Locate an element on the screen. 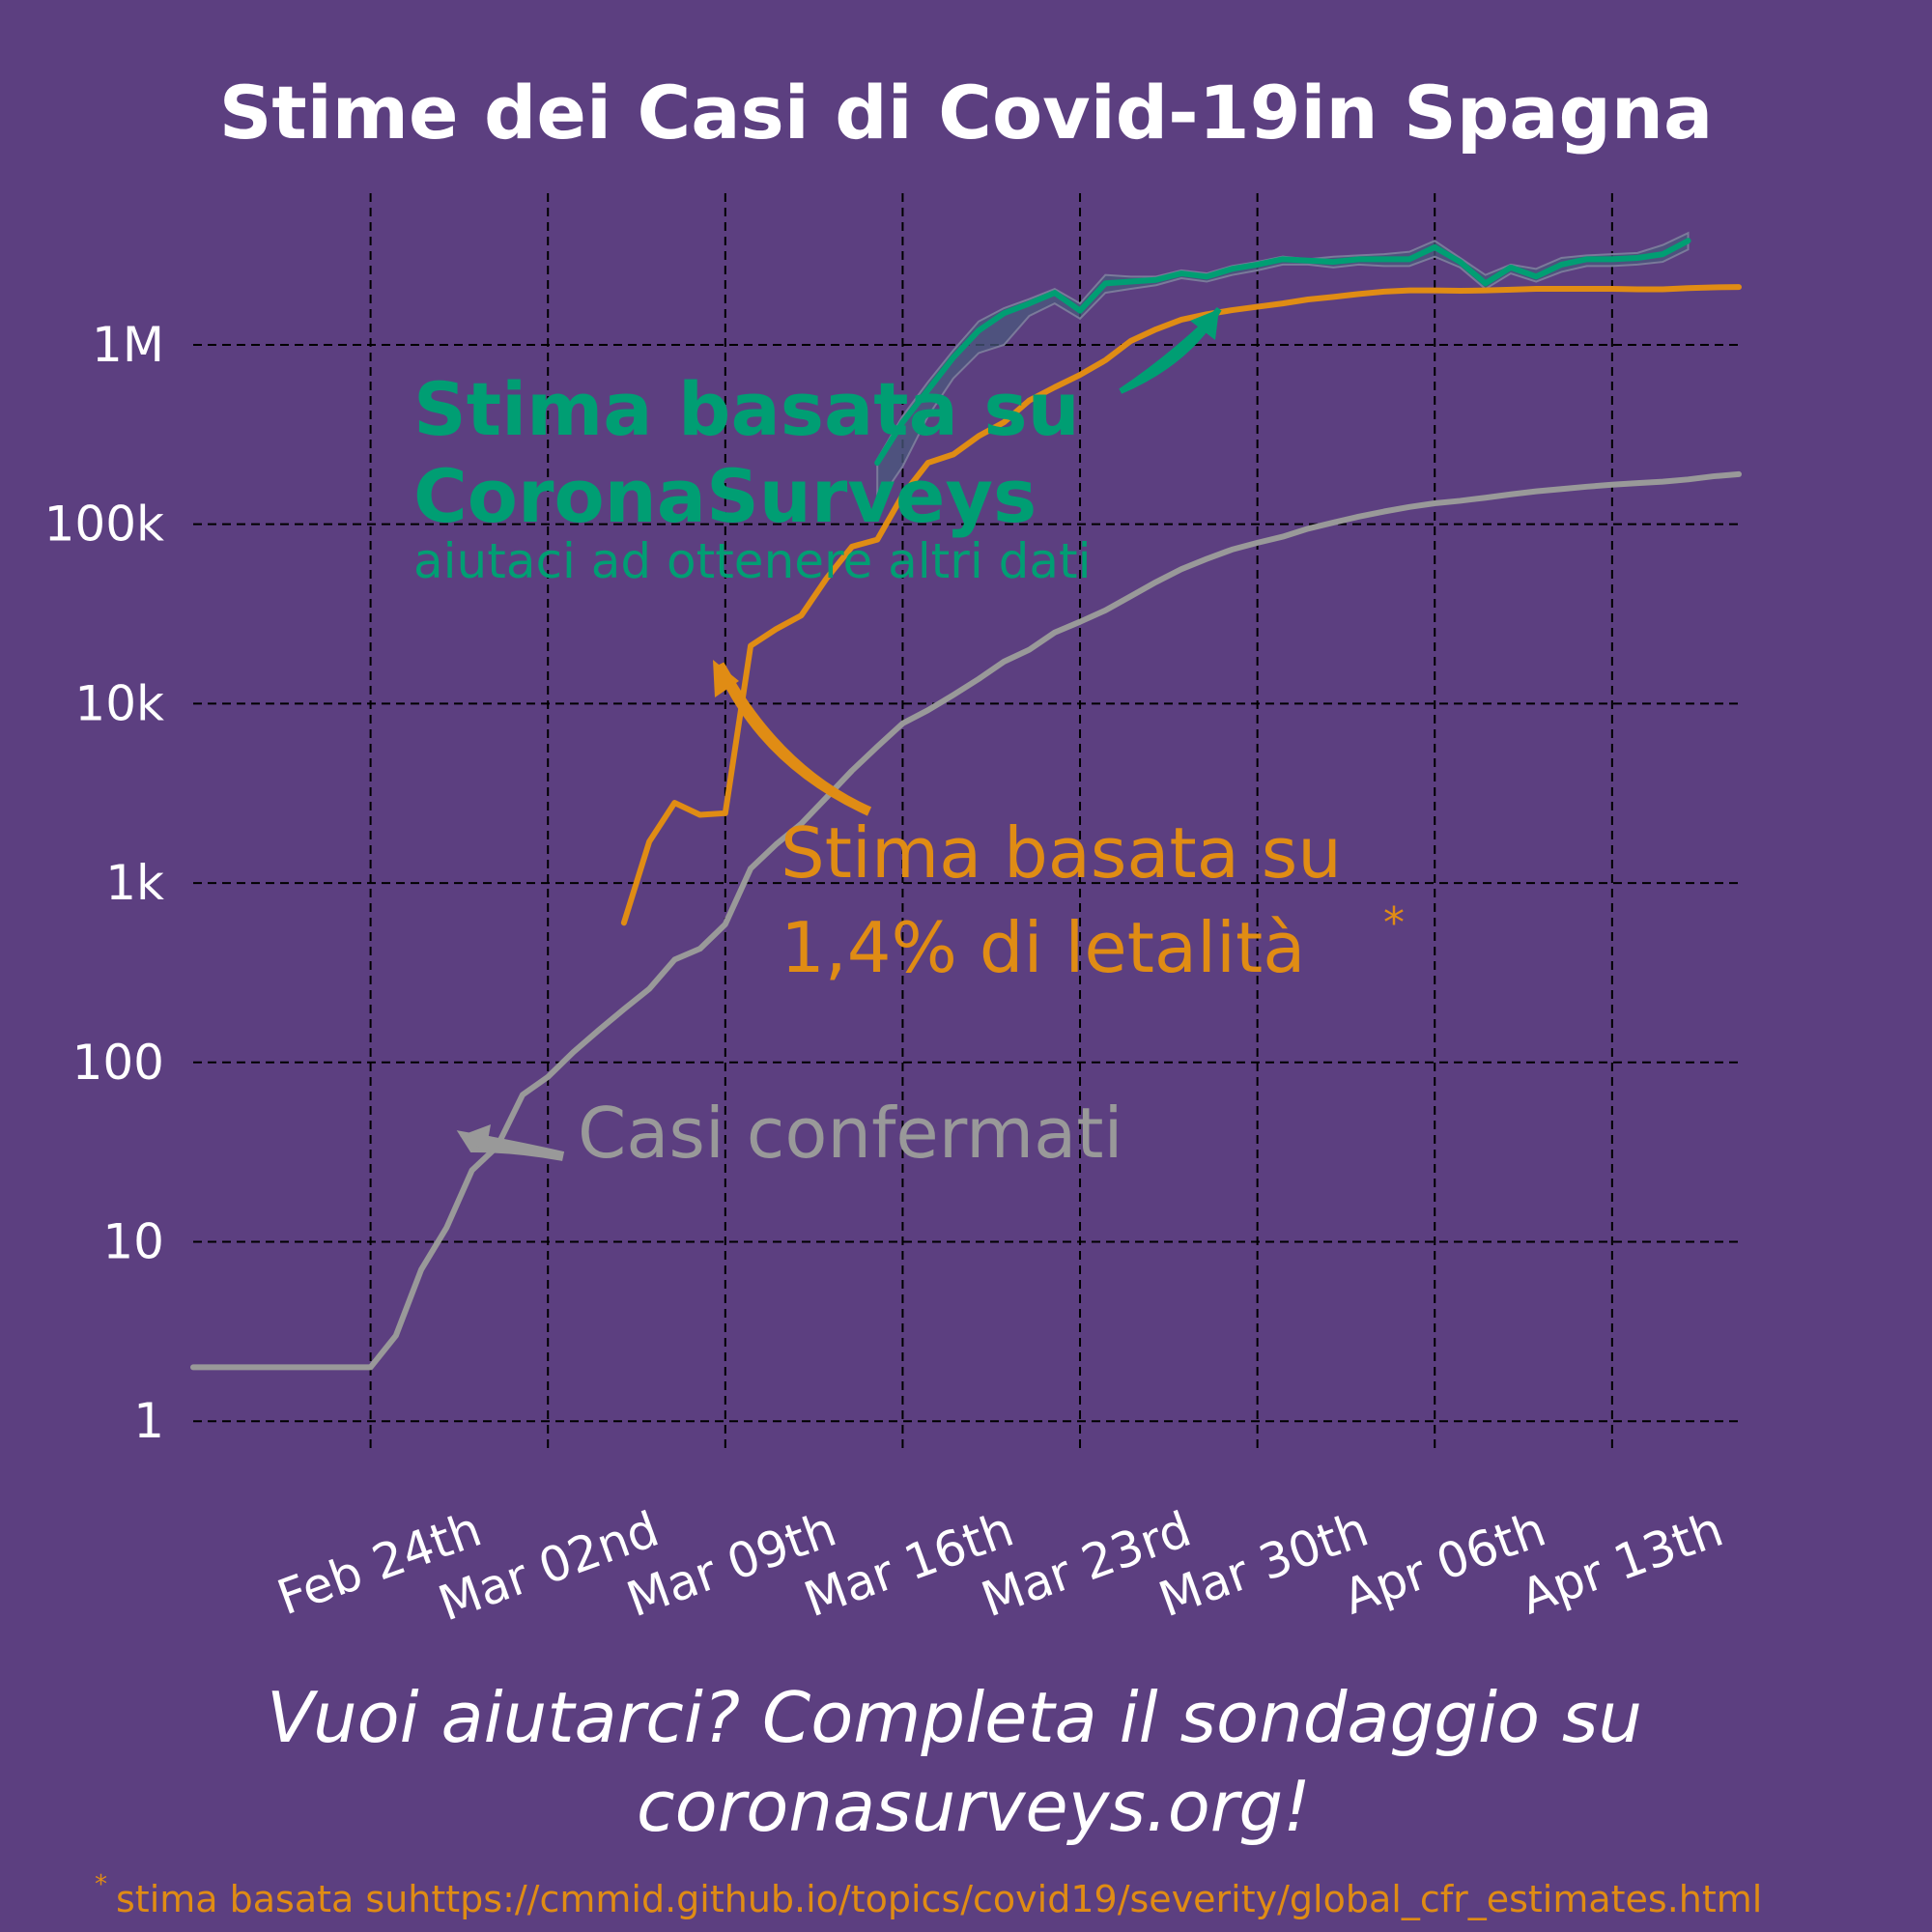 This screenshot has width=1932, height=1932. y-axis-ticks: 1 10 100 1k 10k 100k 1M is located at coordinates (104, 883).